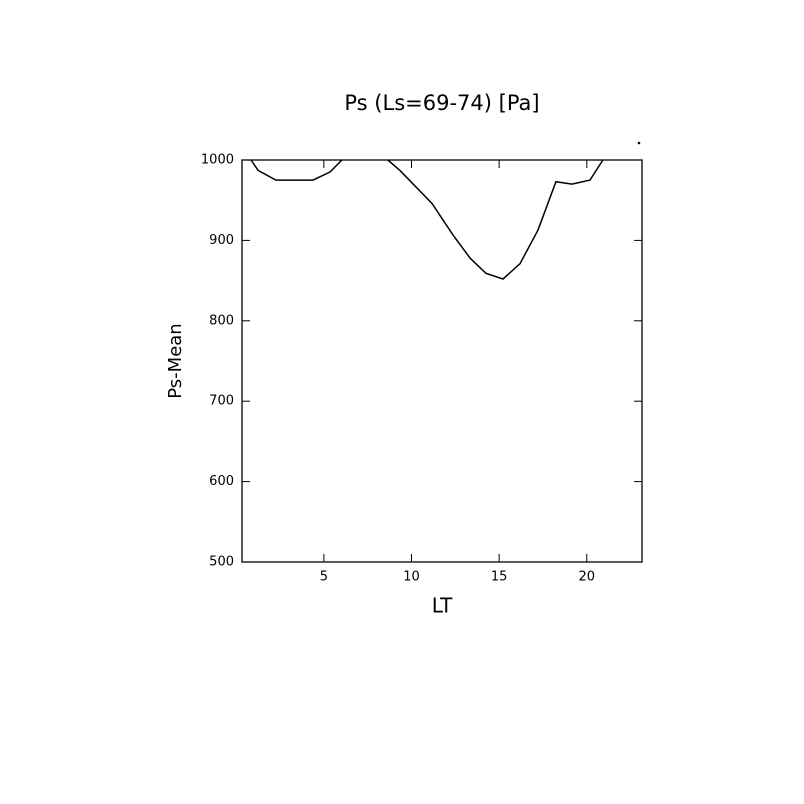 The height and width of the screenshot is (804, 804). Describe the element at coordinates (221, 401) in the screenshot. I see `y-tick-label: 700` at that location.